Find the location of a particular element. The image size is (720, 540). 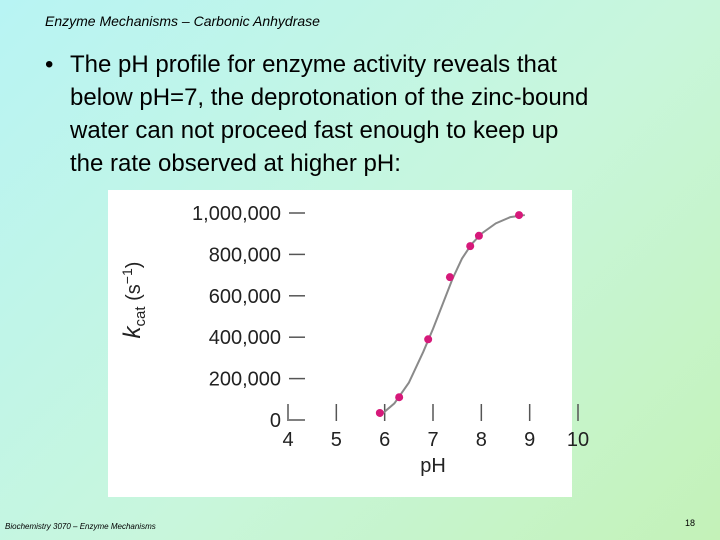

bullet-line: the rate observed at higher pH: is located at coordinates (235, 163).